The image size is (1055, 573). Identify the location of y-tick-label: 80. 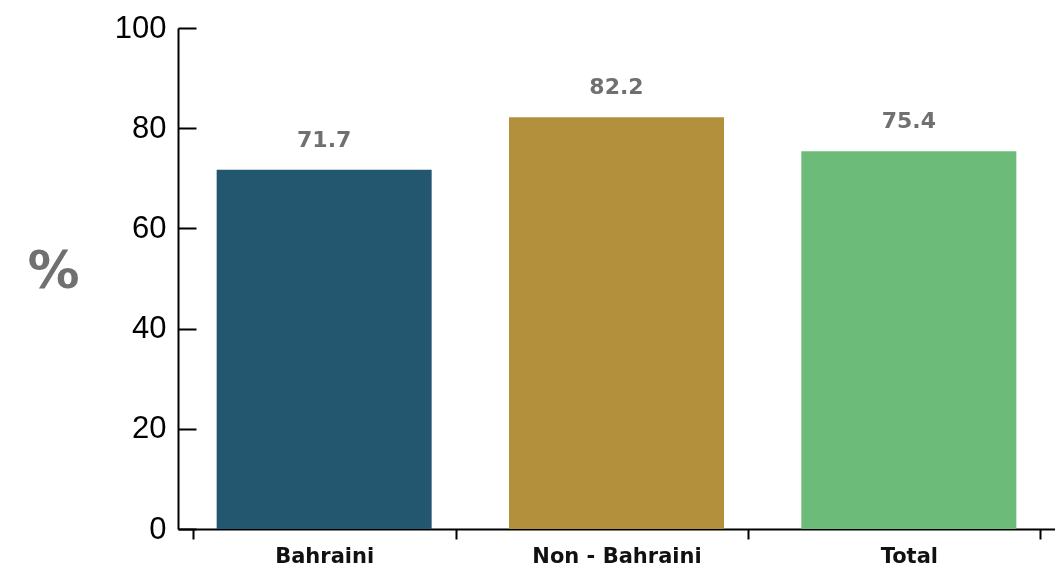
(149, 127).